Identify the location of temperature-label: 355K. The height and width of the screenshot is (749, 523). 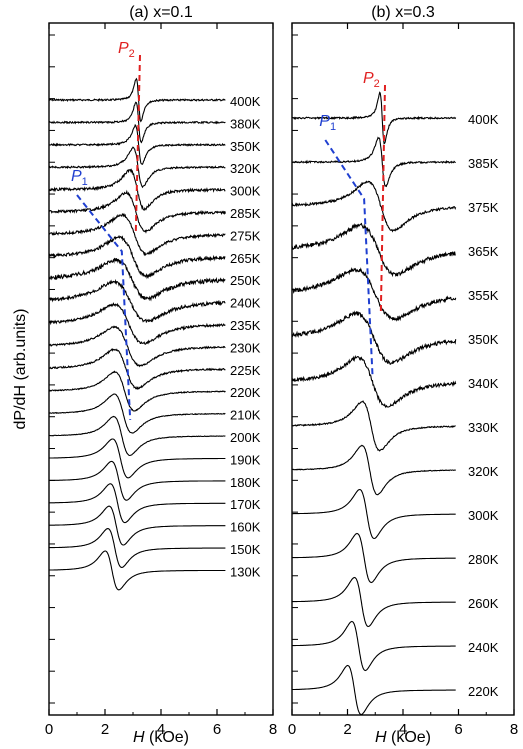
(483, 295).